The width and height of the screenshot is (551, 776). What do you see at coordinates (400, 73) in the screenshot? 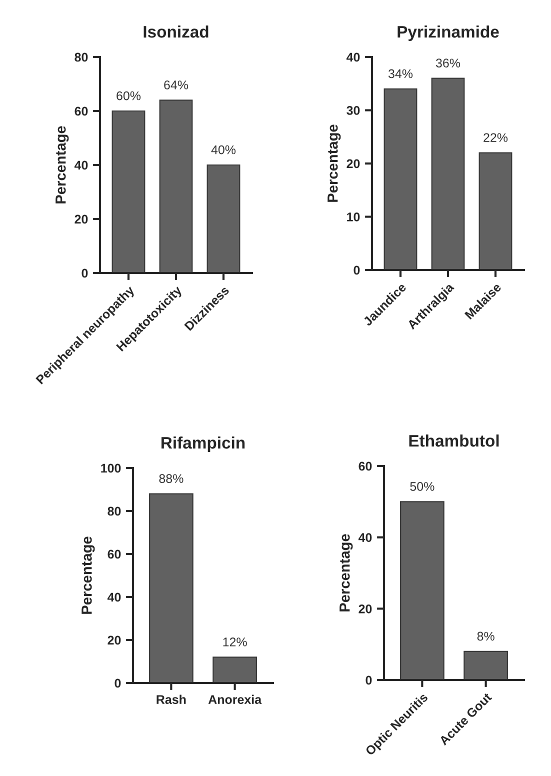
I see `data-label: 34%` at bounding box center [400, 73].